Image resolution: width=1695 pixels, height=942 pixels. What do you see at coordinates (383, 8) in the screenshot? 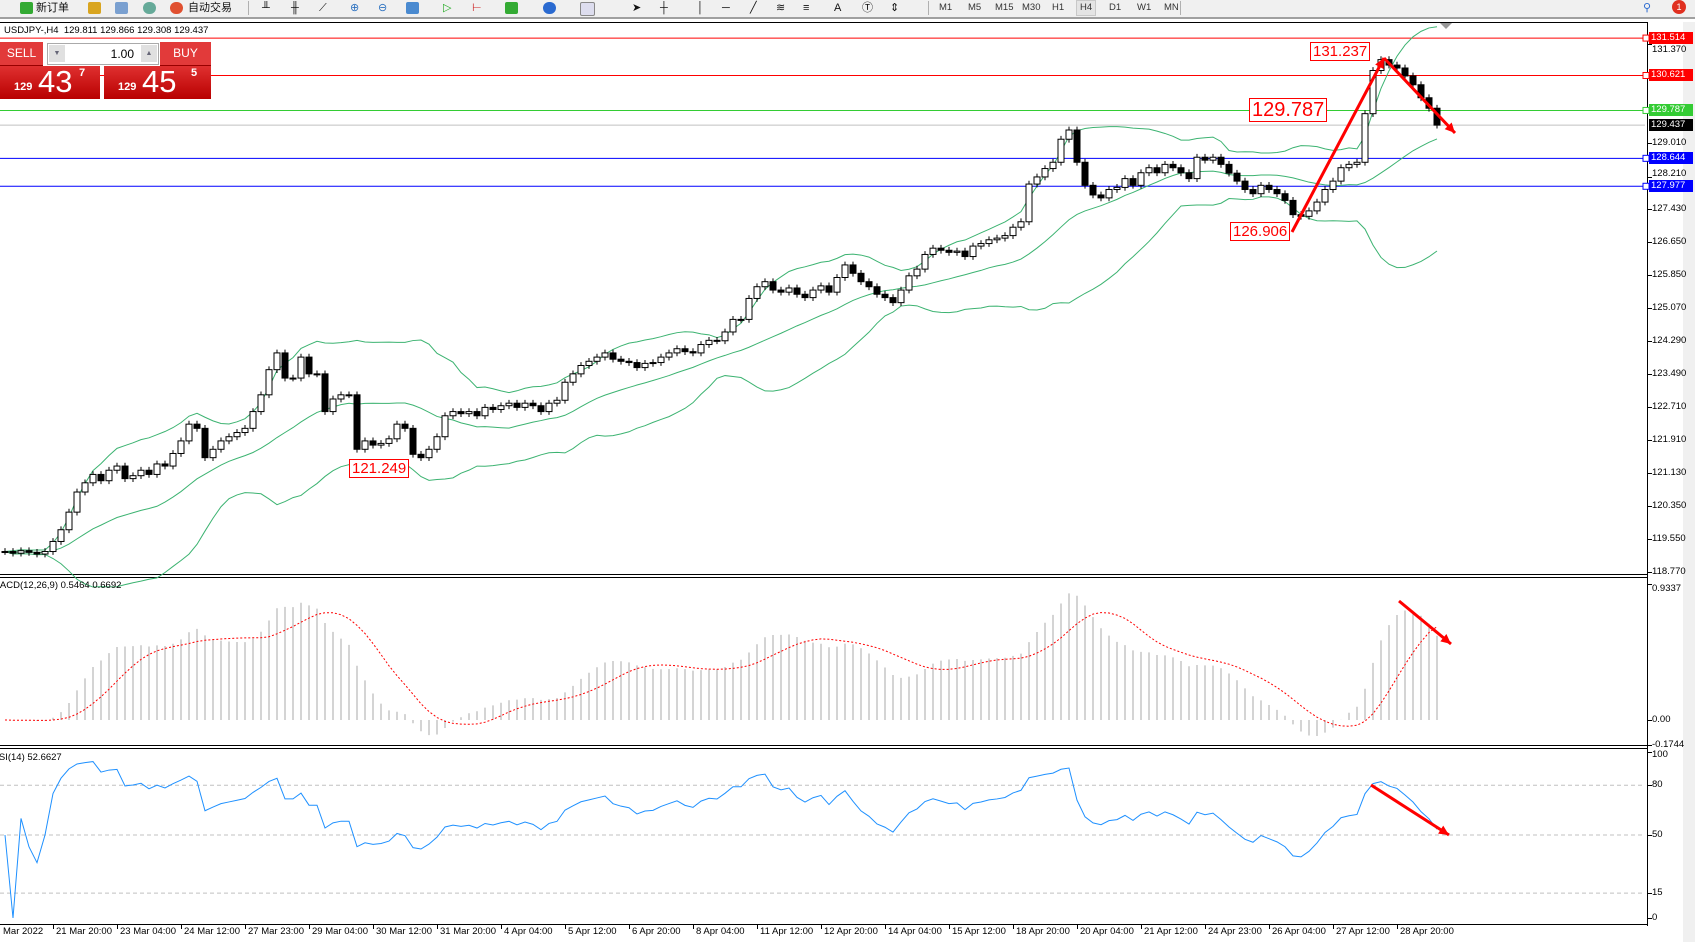
I see `zoom-out-icon: ⊖` at bounding box center [383, 8].